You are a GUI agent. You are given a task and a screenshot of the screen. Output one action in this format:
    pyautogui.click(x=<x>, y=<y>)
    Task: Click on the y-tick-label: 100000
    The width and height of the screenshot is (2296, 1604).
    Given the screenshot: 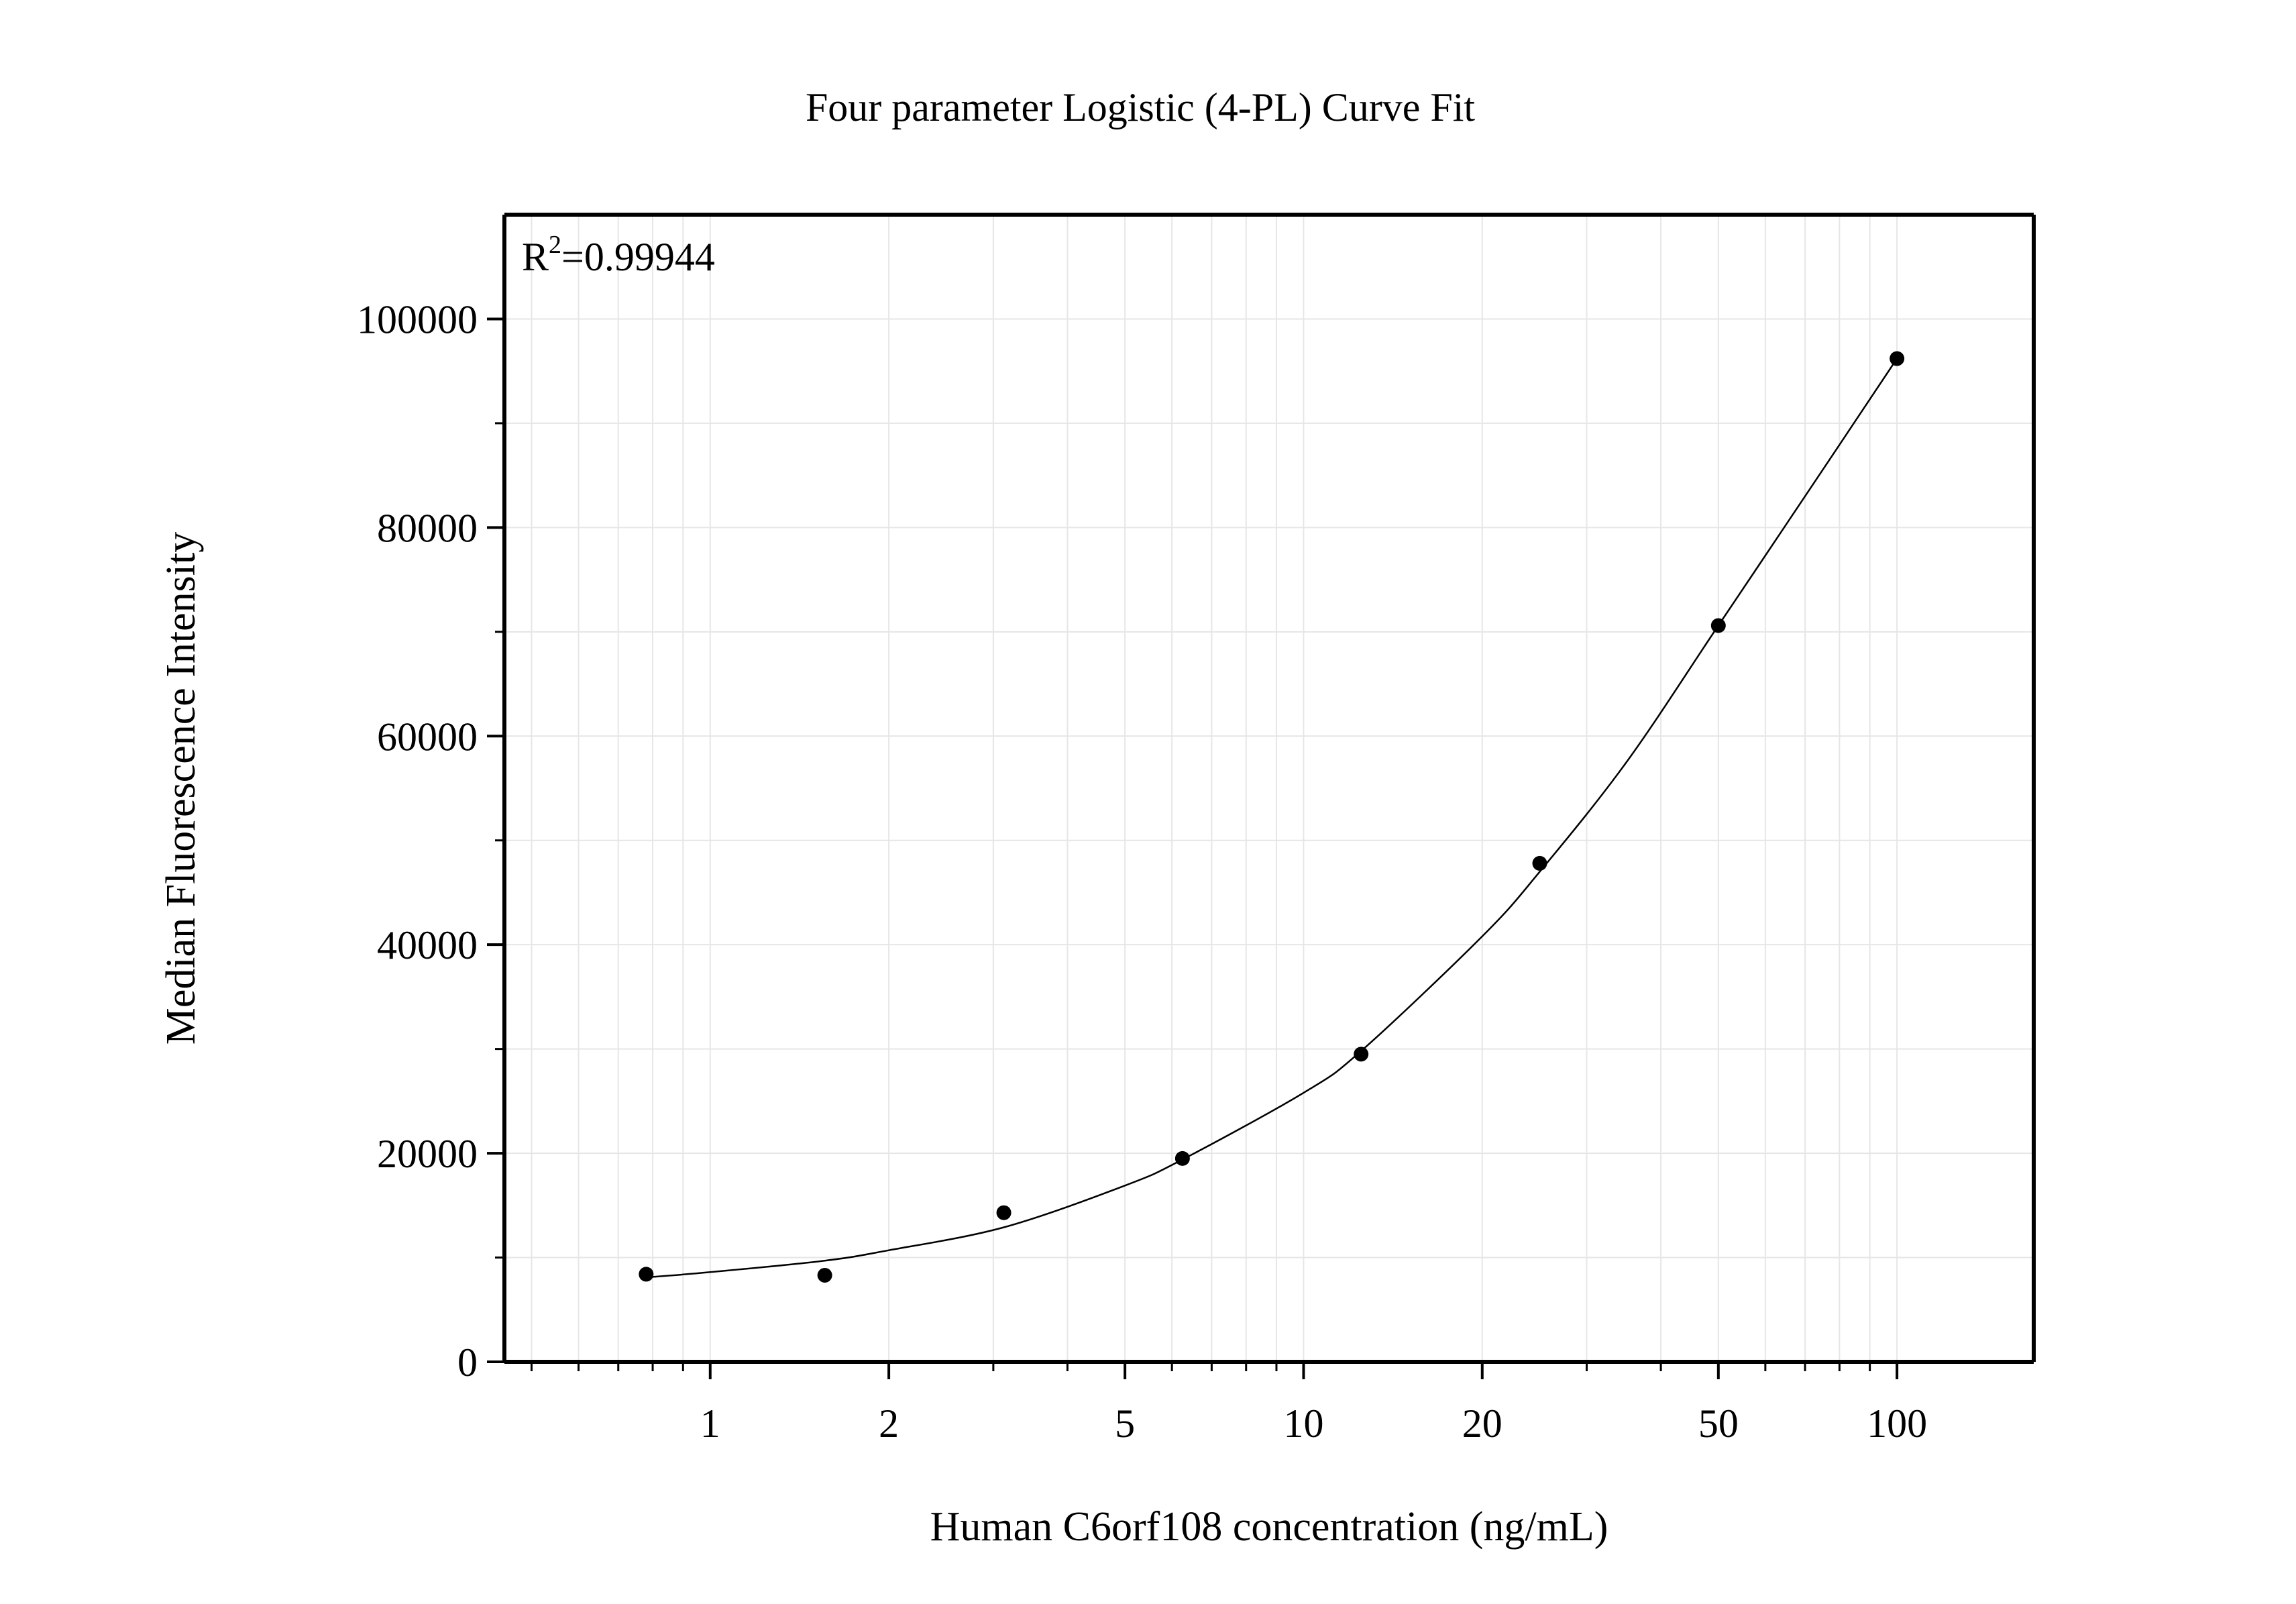 What is the action you would take?
    pyautogui.click(x=417, y=319)
    